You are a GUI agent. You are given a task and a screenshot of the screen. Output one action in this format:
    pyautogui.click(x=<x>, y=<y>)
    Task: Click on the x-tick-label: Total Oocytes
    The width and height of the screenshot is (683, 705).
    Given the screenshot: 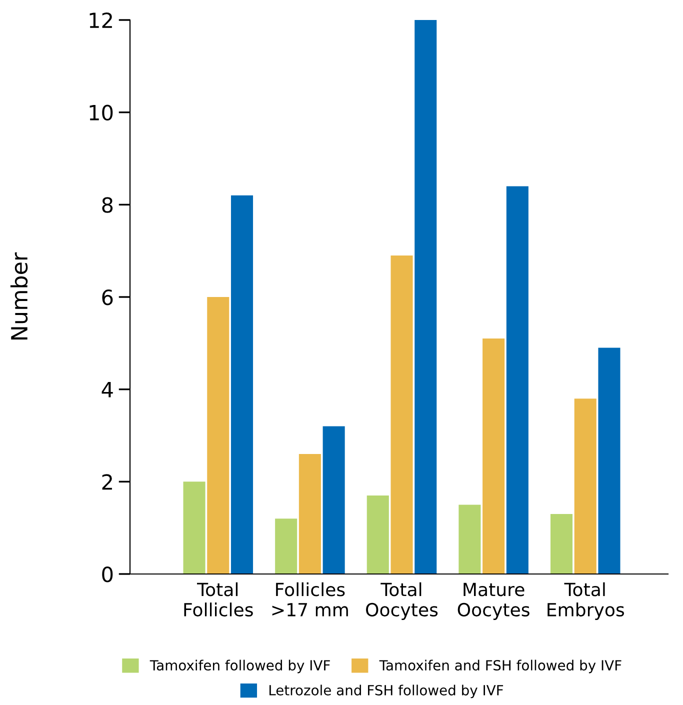 What is the action you would take?
    pyautogui.click(x=402, y=601)
    